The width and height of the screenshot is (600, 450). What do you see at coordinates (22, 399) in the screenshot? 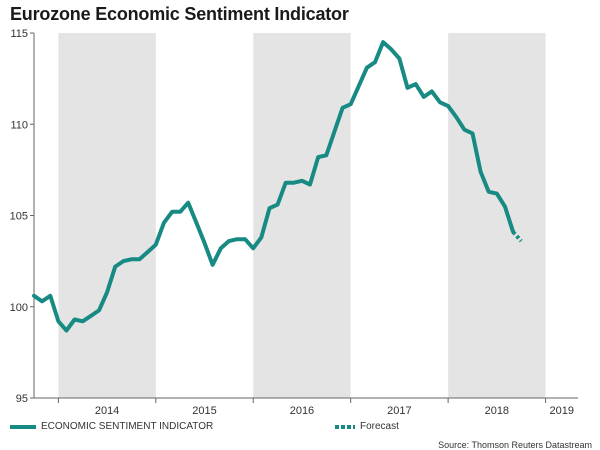
I see `y-tick-label-95: 95` at bounding box center [22, 399].